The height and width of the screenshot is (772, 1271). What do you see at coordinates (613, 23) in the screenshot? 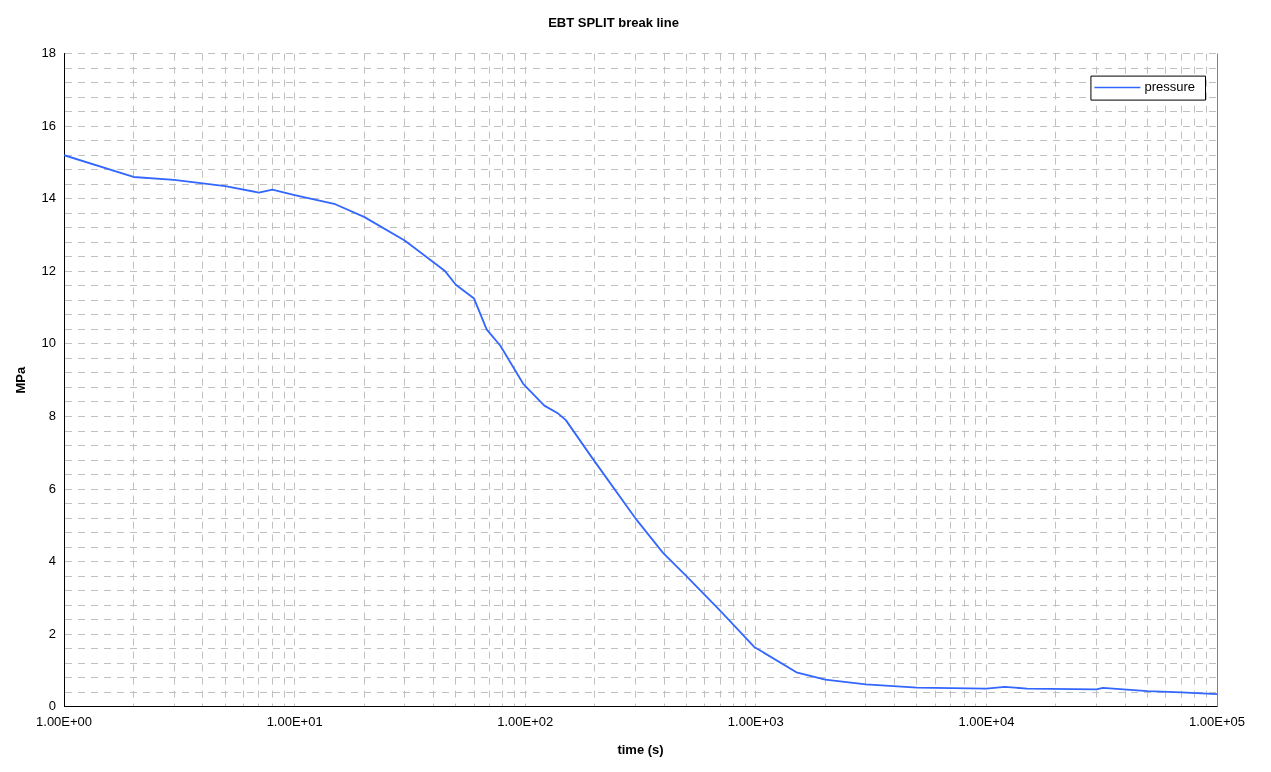
I see `chart-title: EBT SPLIT break line` at bounding box center [613, 23].